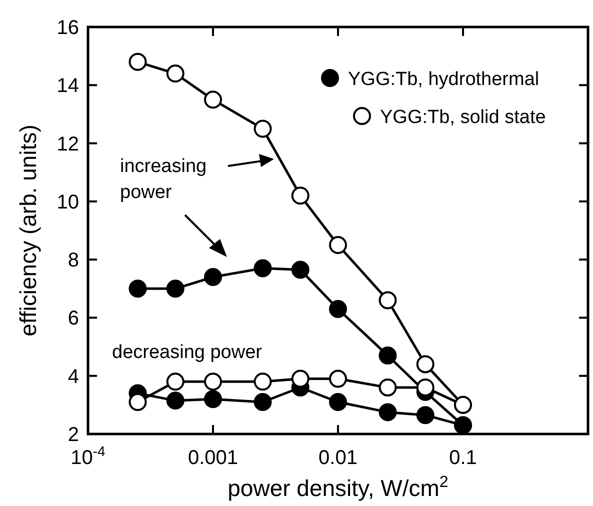 This screenshot has width=593, height=506. What do you see at coordinates (187, 352) in the screenshot?
I see `annotation: decreasing power` at bounding box center [187, 352].